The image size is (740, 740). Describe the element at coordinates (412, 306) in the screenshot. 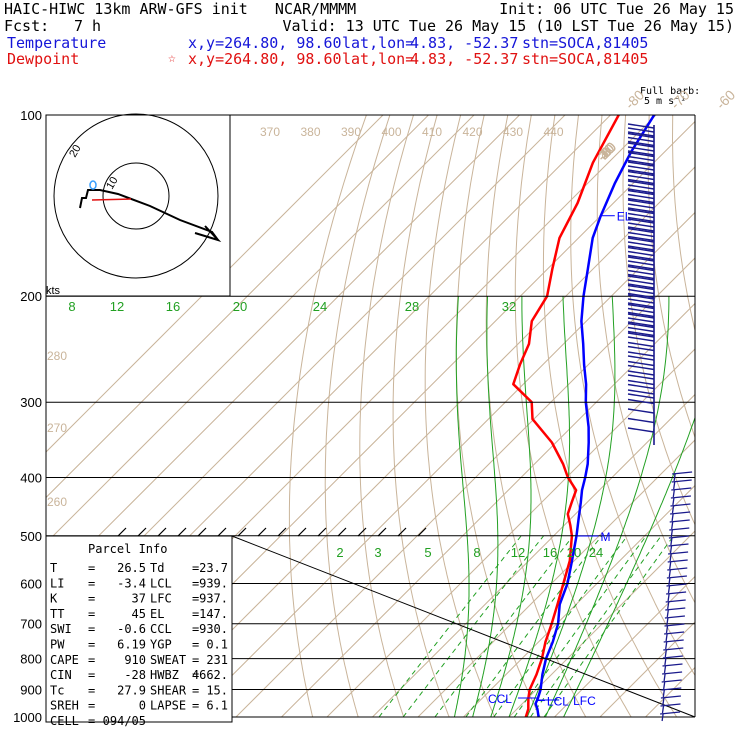

I see `wetbulb-label: 28` at that location.